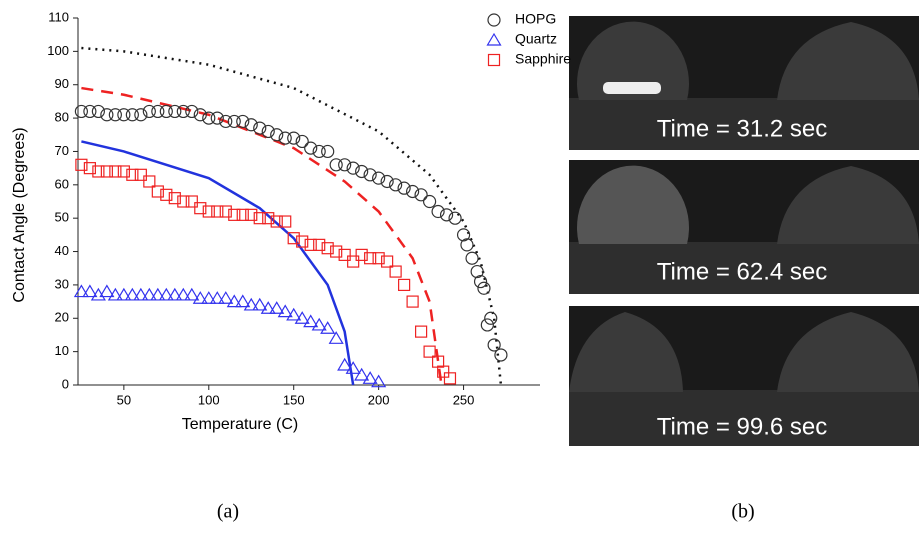  I want to click on y-tick-label: 40, so click(62, 250).